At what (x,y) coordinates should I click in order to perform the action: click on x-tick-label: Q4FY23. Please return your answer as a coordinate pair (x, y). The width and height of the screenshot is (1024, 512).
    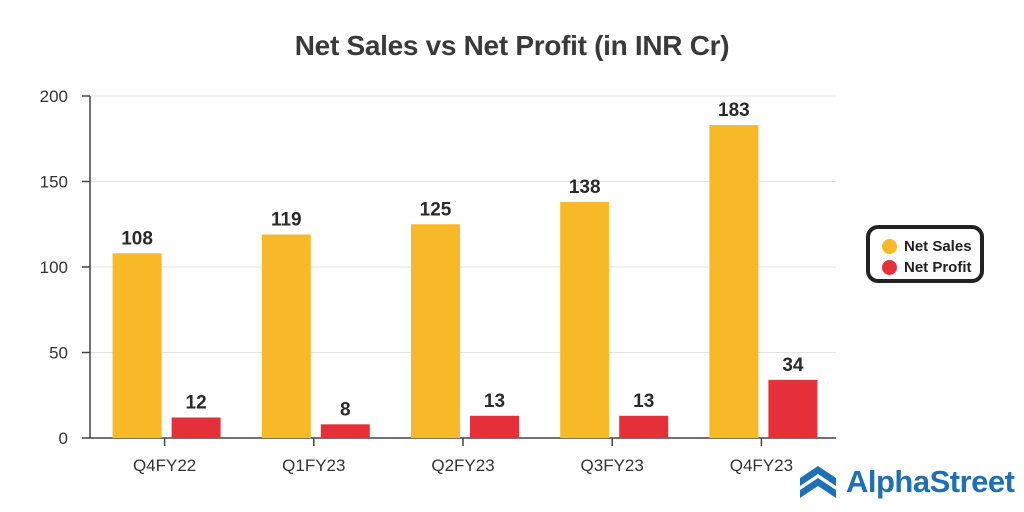
    Looking at the image, I should click on (761, 465).